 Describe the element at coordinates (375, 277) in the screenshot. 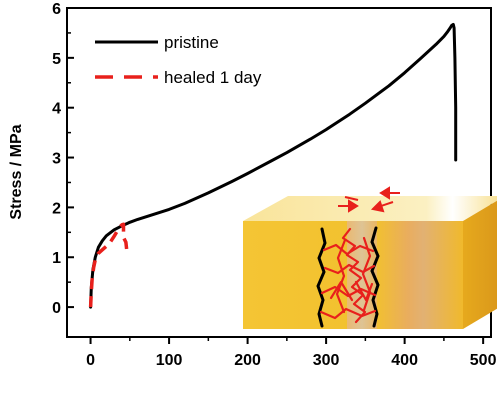

I see `polymer-chain-right` at that location.